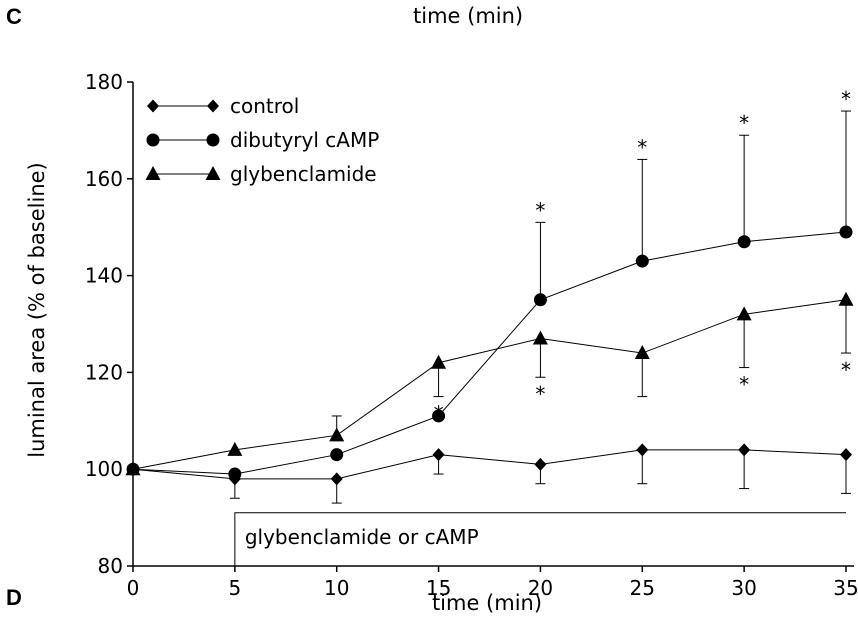  I want to click on series-line-control, so click(489, 464).